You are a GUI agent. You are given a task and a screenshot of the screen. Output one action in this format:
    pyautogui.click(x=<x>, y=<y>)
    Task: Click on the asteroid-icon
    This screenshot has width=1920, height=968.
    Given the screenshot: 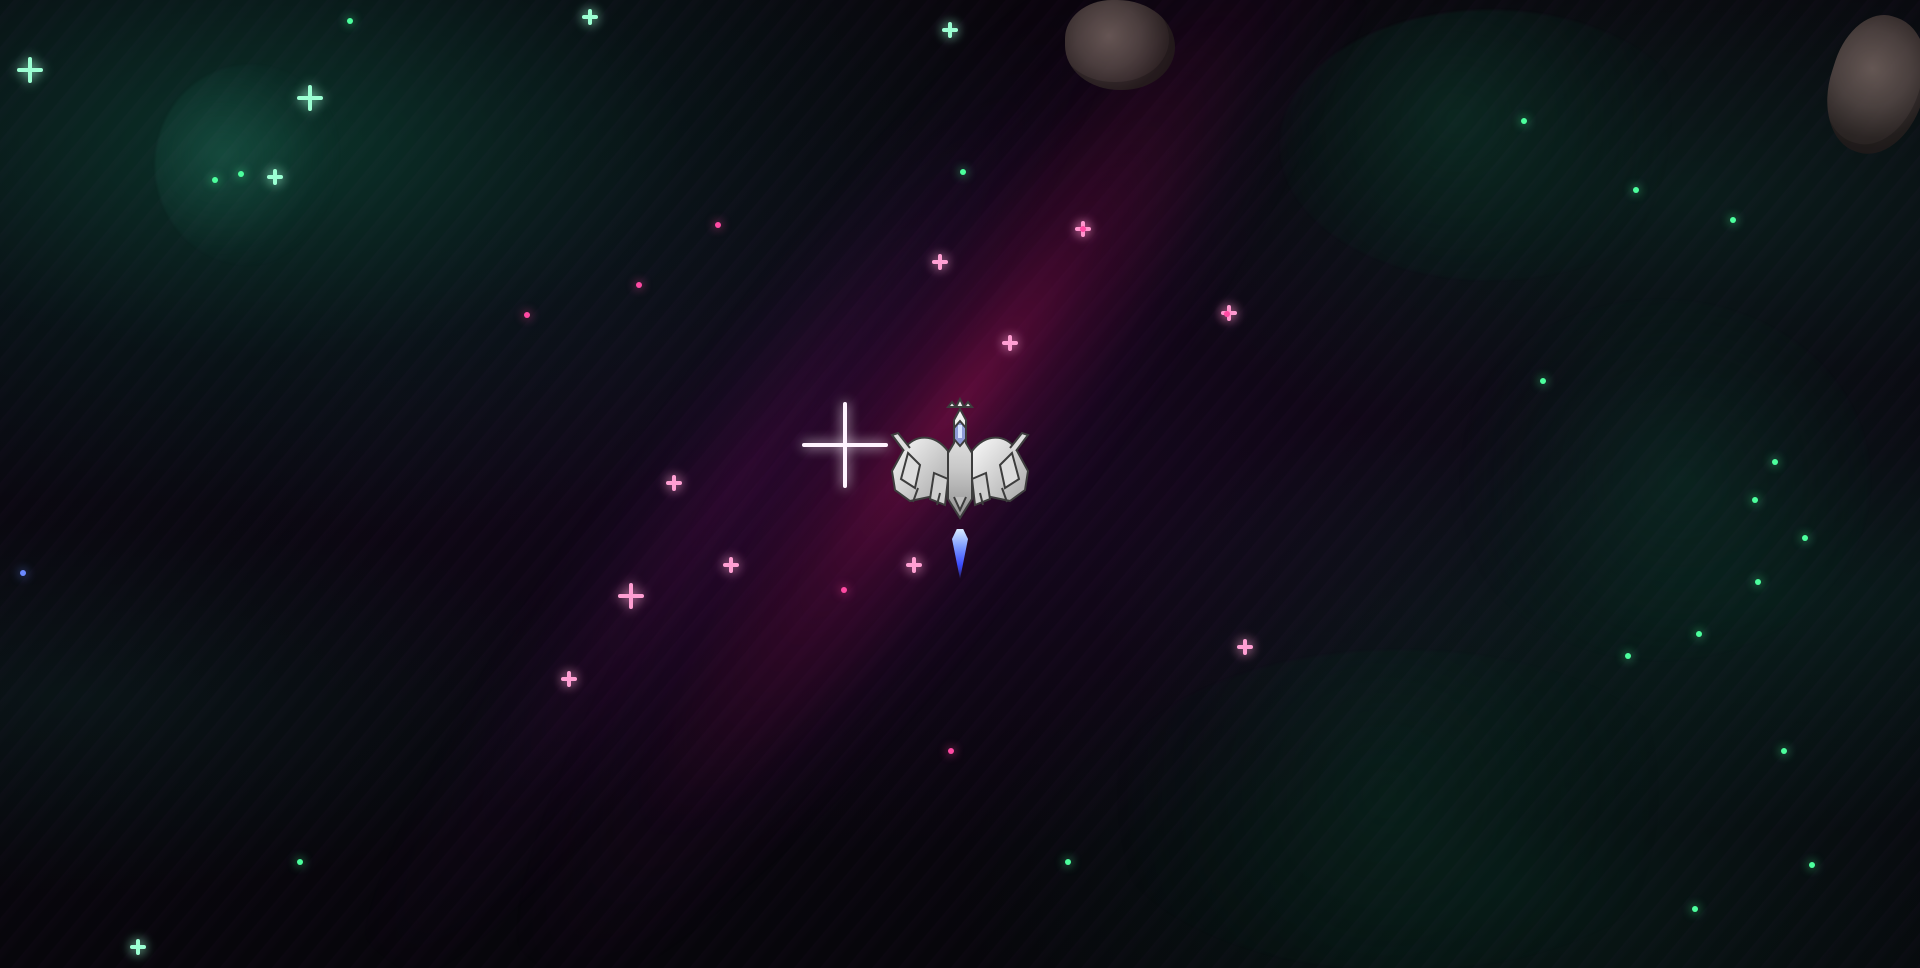 What is the action you would take?
    pyautogui.click(x=1120, y=45)
    